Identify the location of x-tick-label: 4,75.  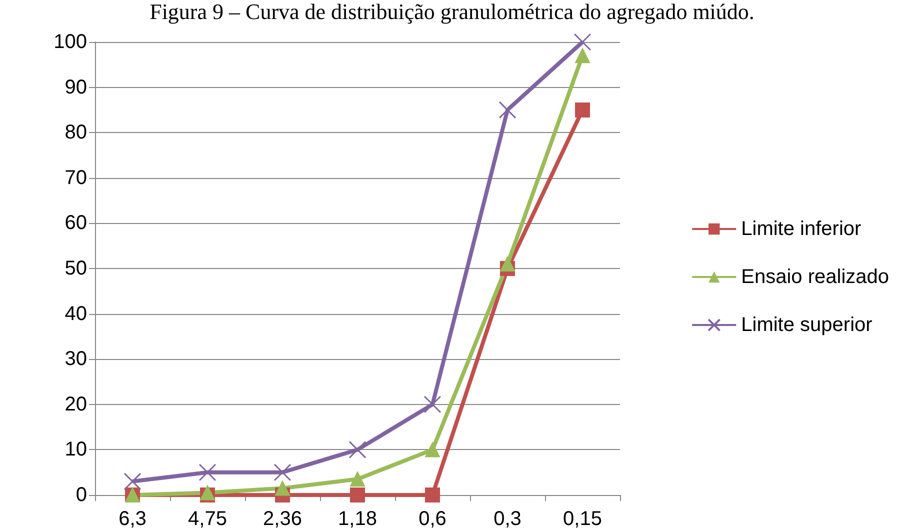
(207, 519).